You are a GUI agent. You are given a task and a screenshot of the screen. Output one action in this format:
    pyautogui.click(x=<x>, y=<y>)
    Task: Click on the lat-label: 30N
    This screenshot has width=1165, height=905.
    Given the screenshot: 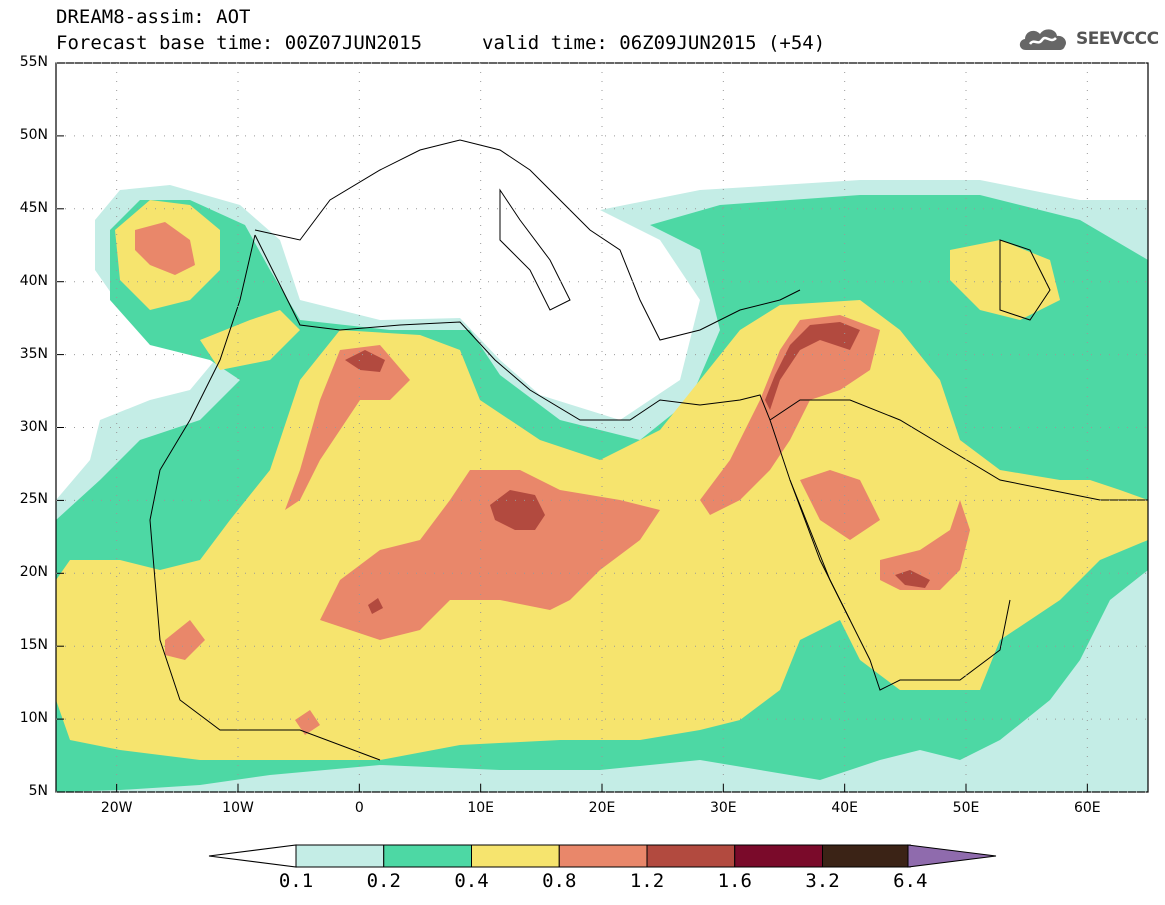 What is the action you would take?
    pyautogui.click(x=33, y=426)
    